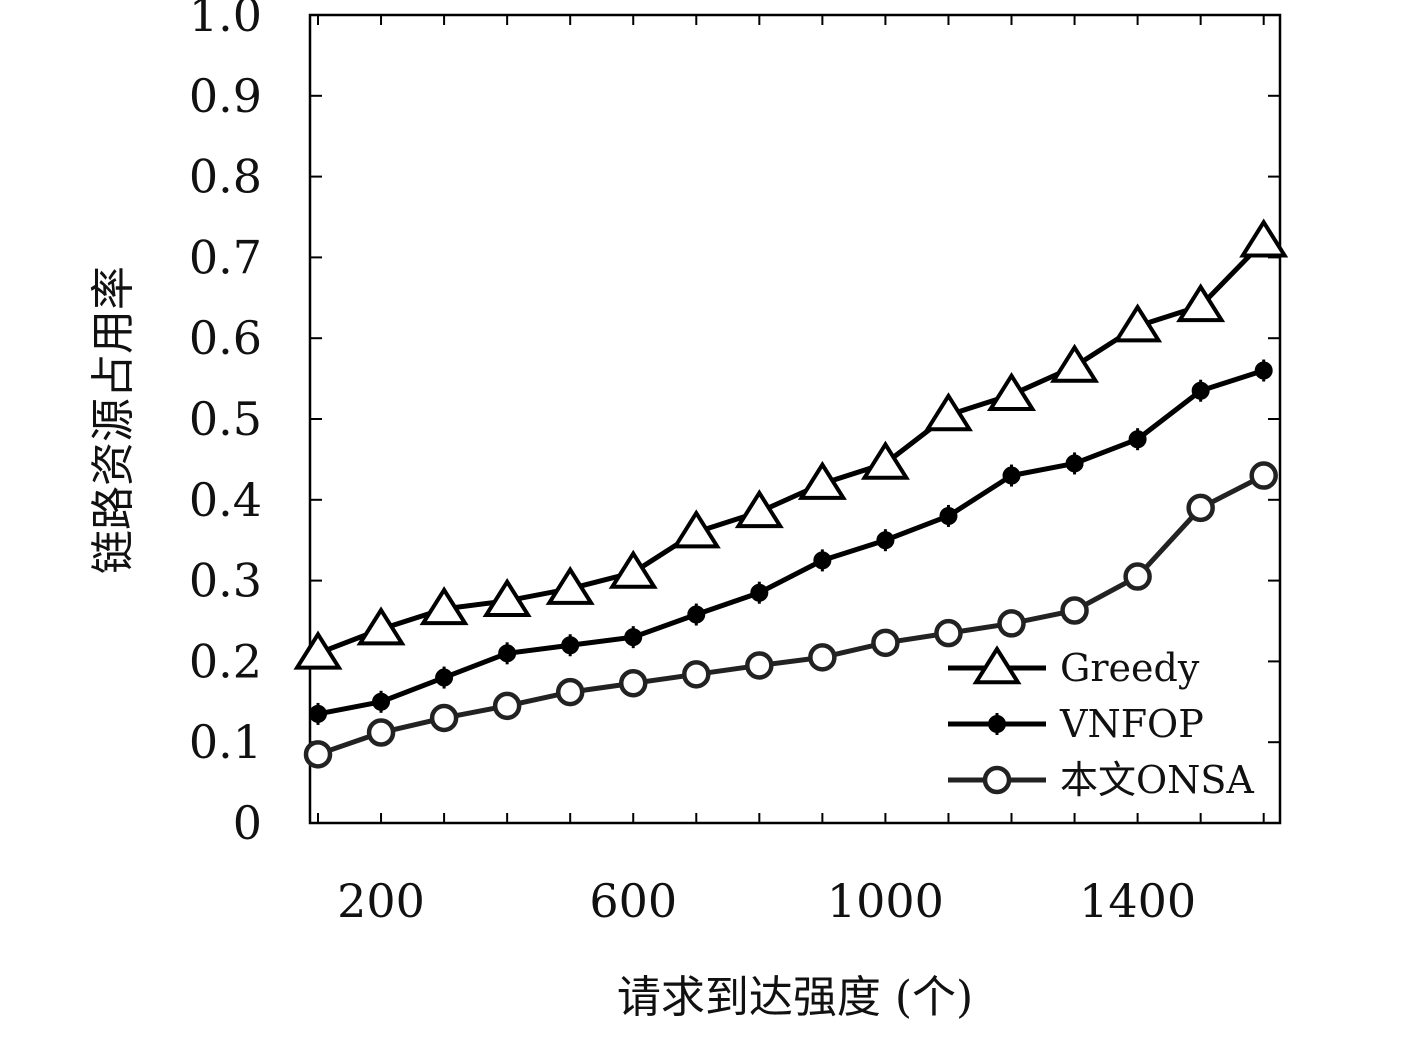 The height and width of the screenshot is (1039, 1417). I want to click on y-tick-label: 0.6, so click(225, 338).